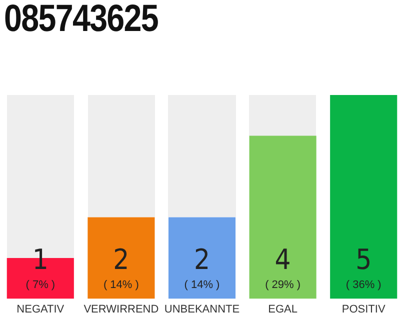 The image size is (410, 320). I want to click on data-label: 4, so click(282, 259).